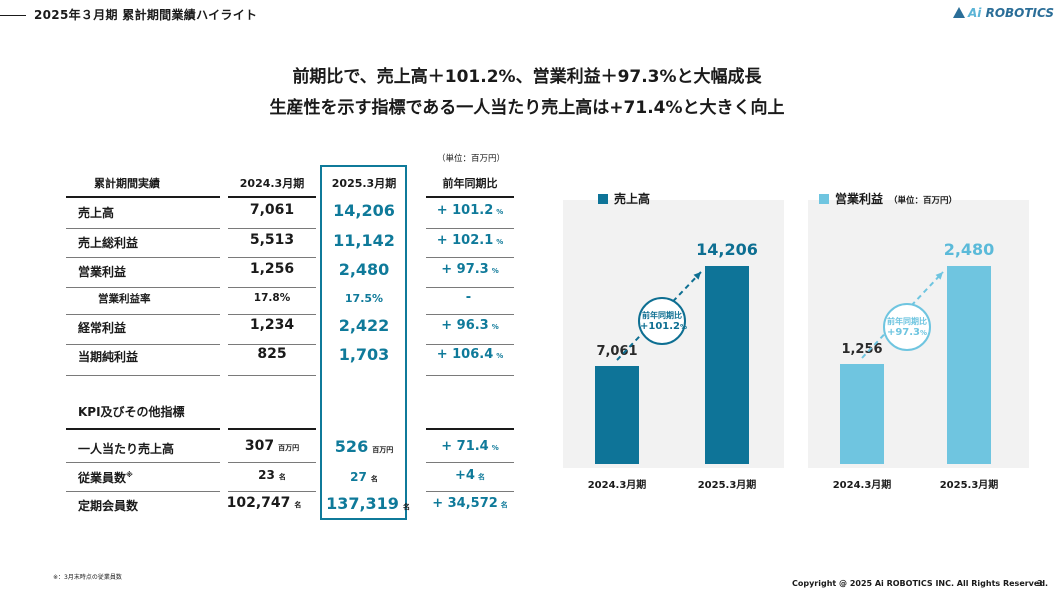 This screenshot has width=1054, height=595. I want to click on value-yoy: + 96.3%, so click(470, 325).